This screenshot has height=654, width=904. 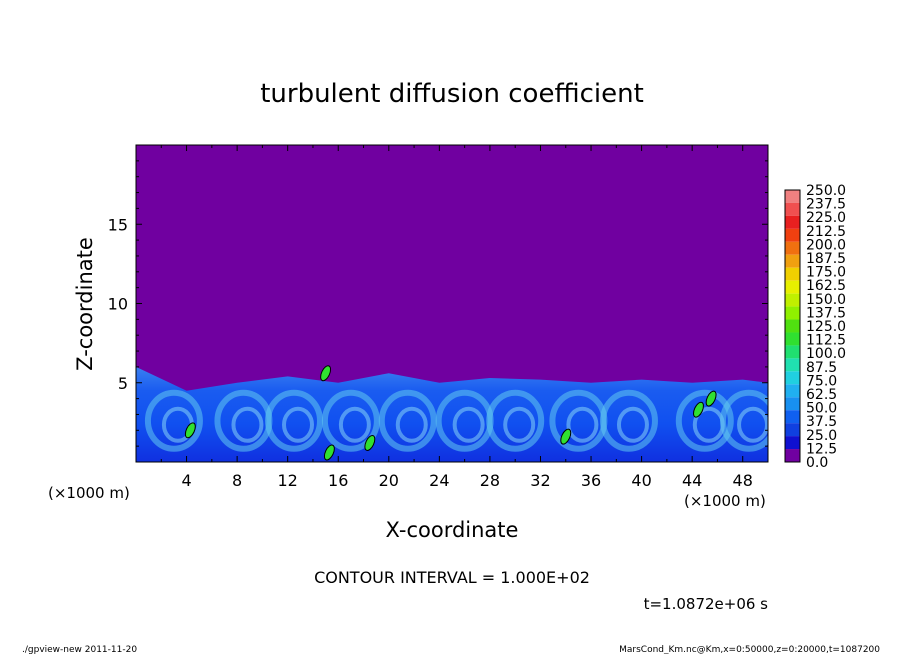 What do you see at coordinates (452, 530) in the screenshot?
I see `x-axis-label: X-coordinate` at bounding box center [452, 530].